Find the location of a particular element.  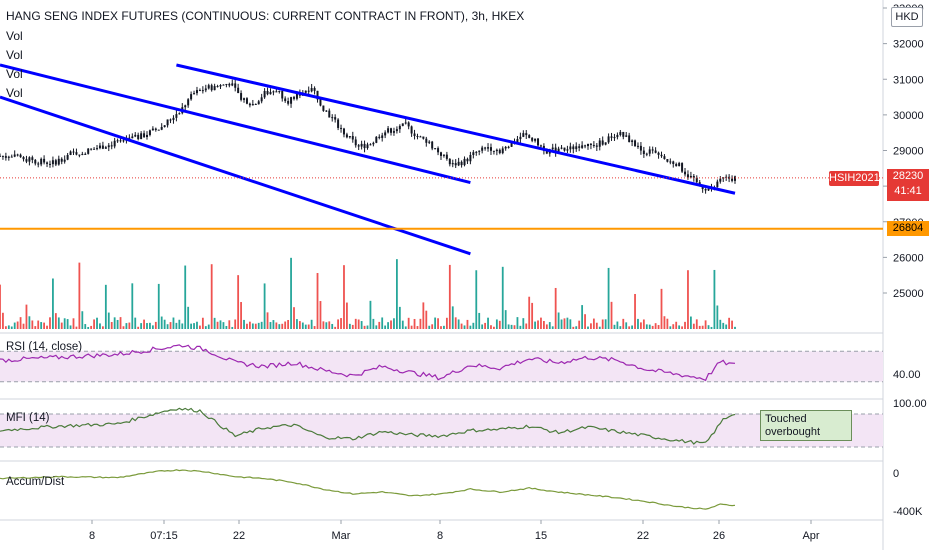

level-price-tag: 26804 is located at coordinates (908, 228).